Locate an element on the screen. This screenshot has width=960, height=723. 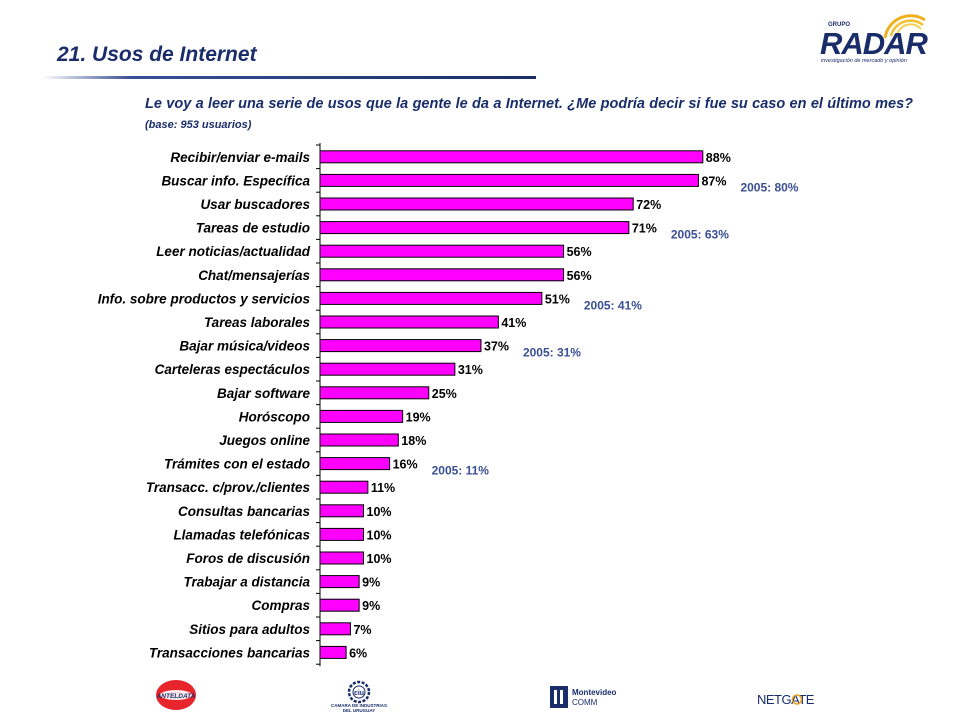
category-label: Buscar info. Específica is located at coordinates (235, 180).